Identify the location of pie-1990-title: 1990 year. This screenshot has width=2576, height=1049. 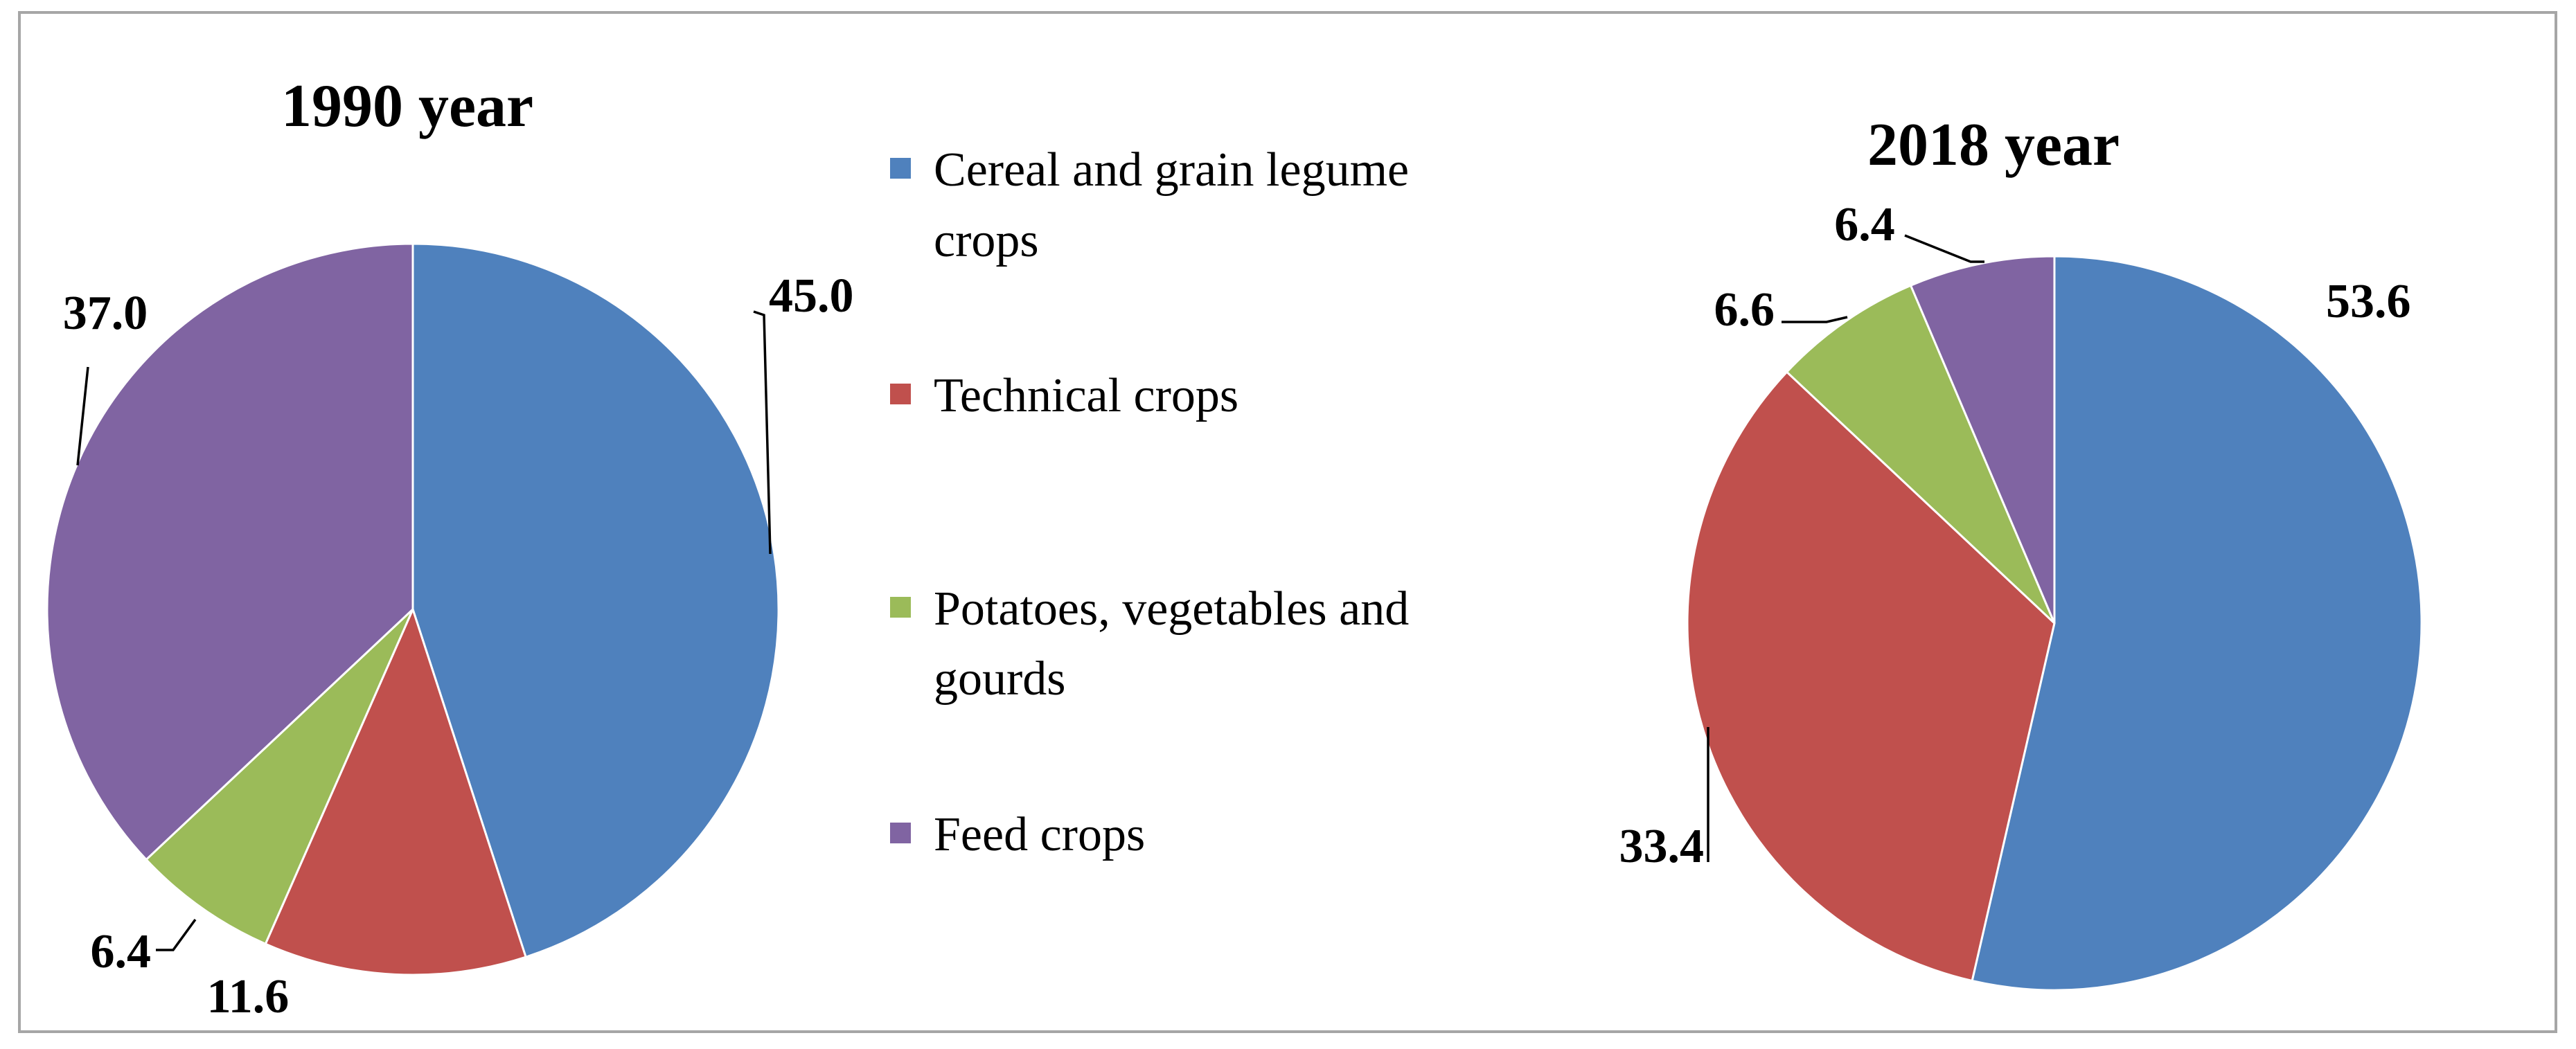
(407, 106).